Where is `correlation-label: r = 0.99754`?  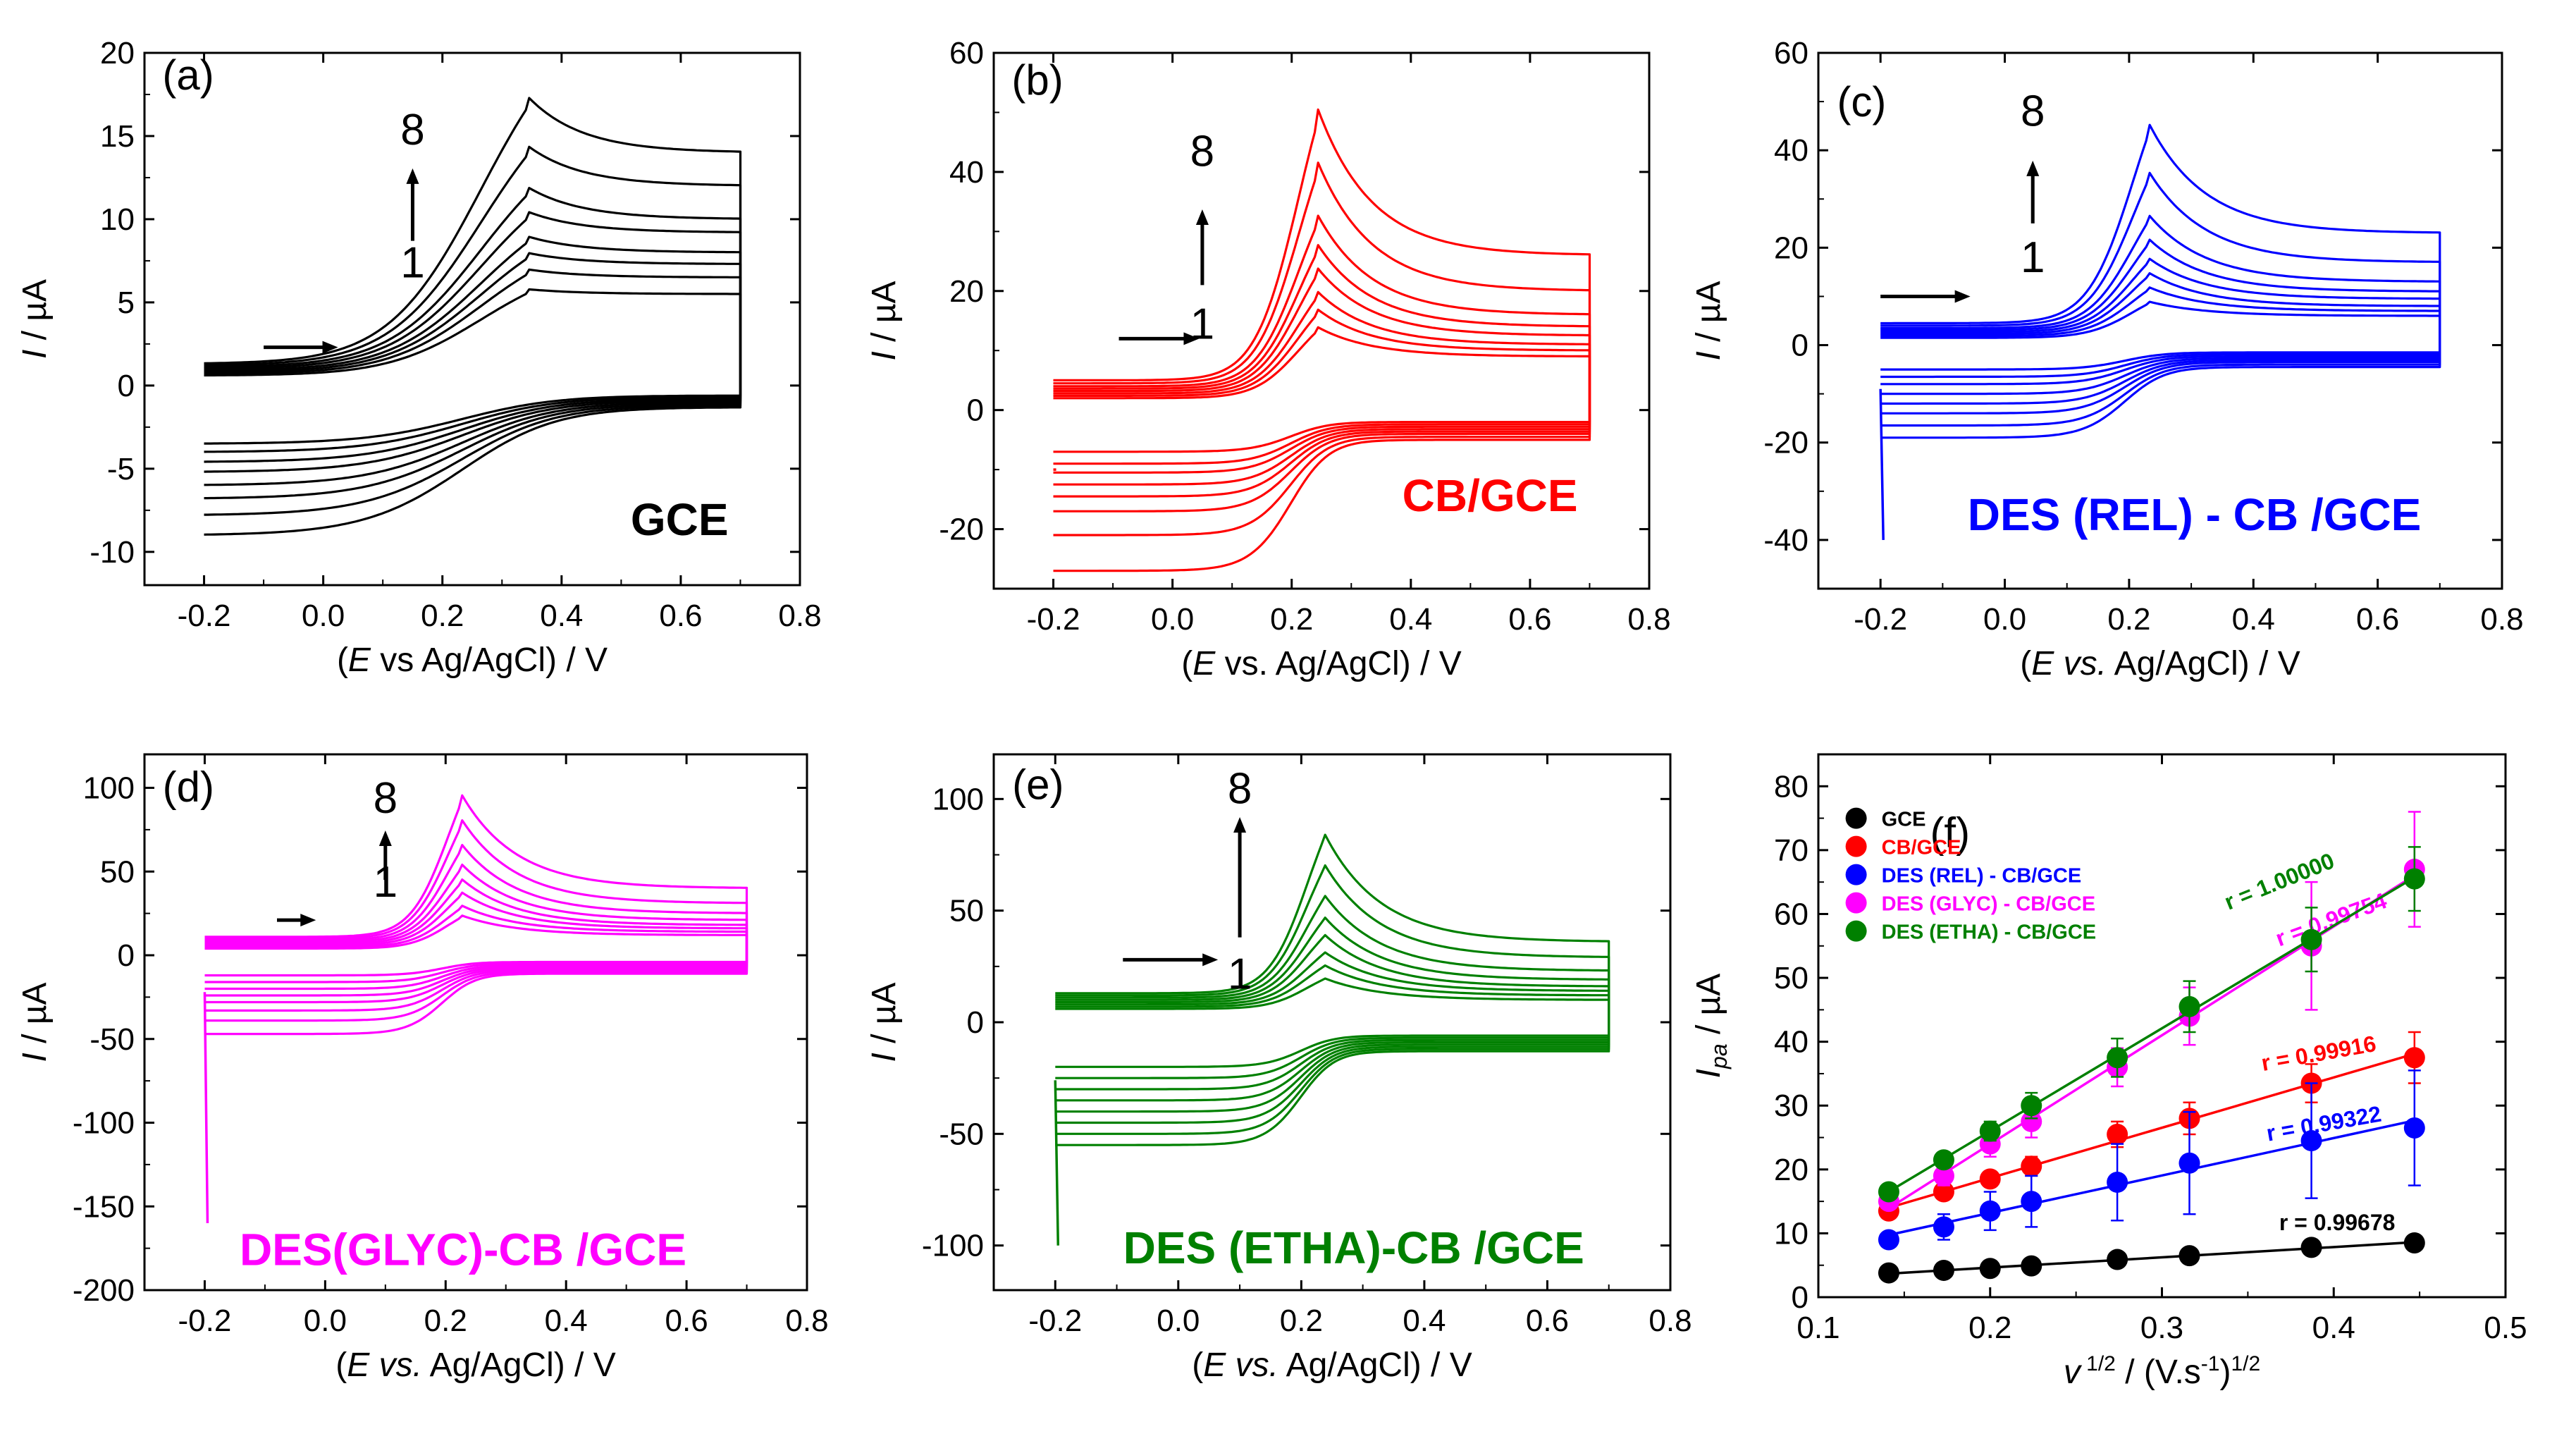 correlation-label: r = 0.99754 is located at coordinates (2331, 919).